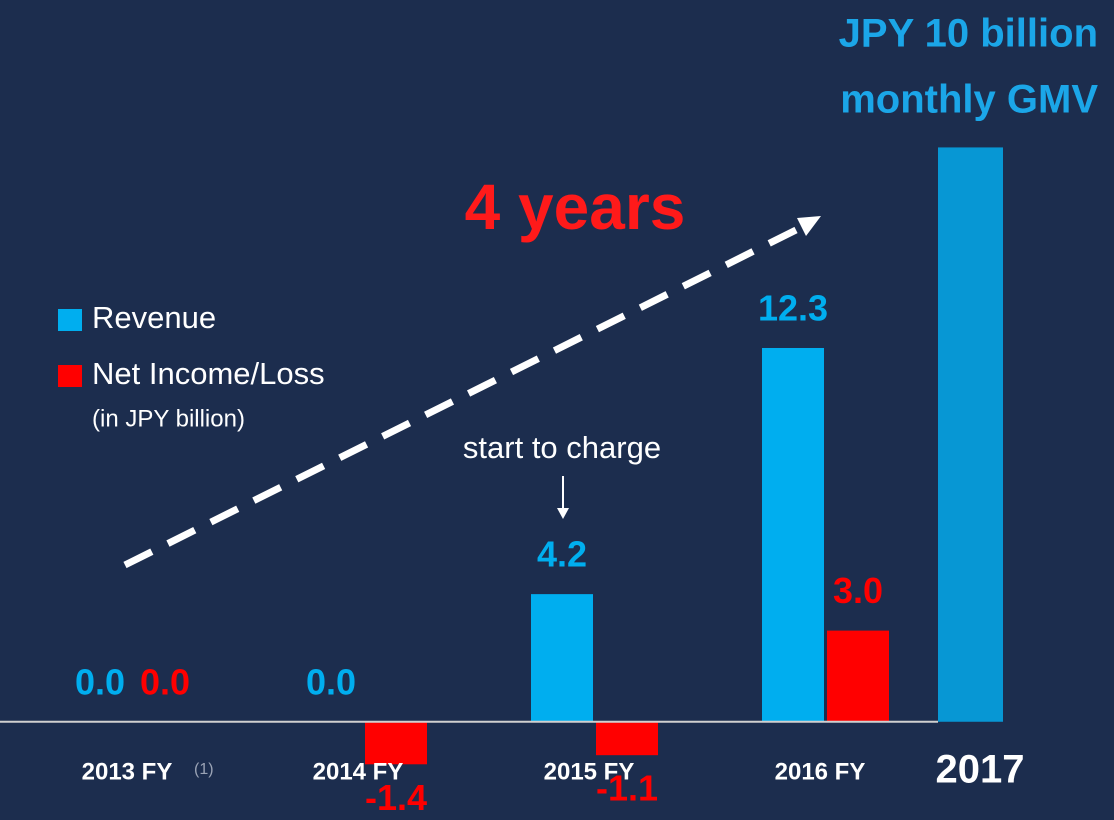 The image size is (1114, 820). I want to click on legend-subtitle: (in JPY billion), so click(168, 418).